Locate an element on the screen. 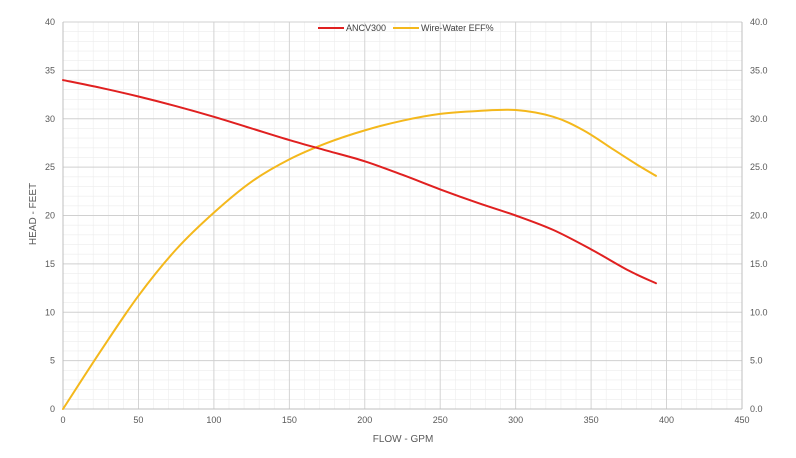  y2-tick-label: 10.0 is located at coordinates (759, 312).